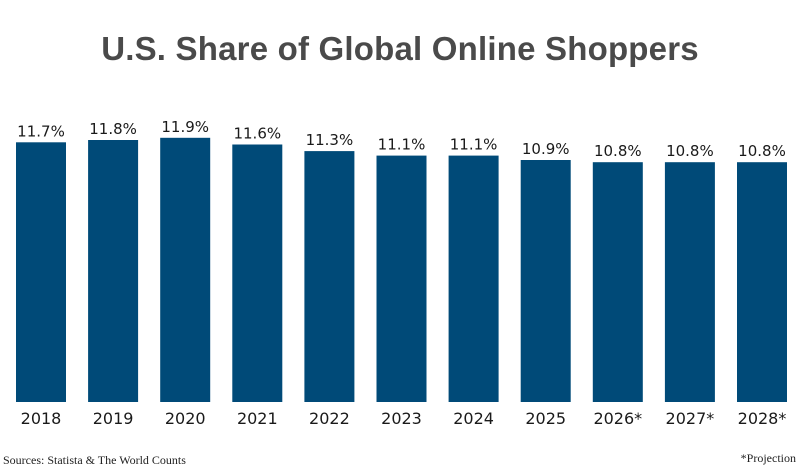 The image size is (800, 472). What do you see at coordinates (546, 149) in the screenshot?
I see `value-label: 10.9%` at bounding box center [546, 149].